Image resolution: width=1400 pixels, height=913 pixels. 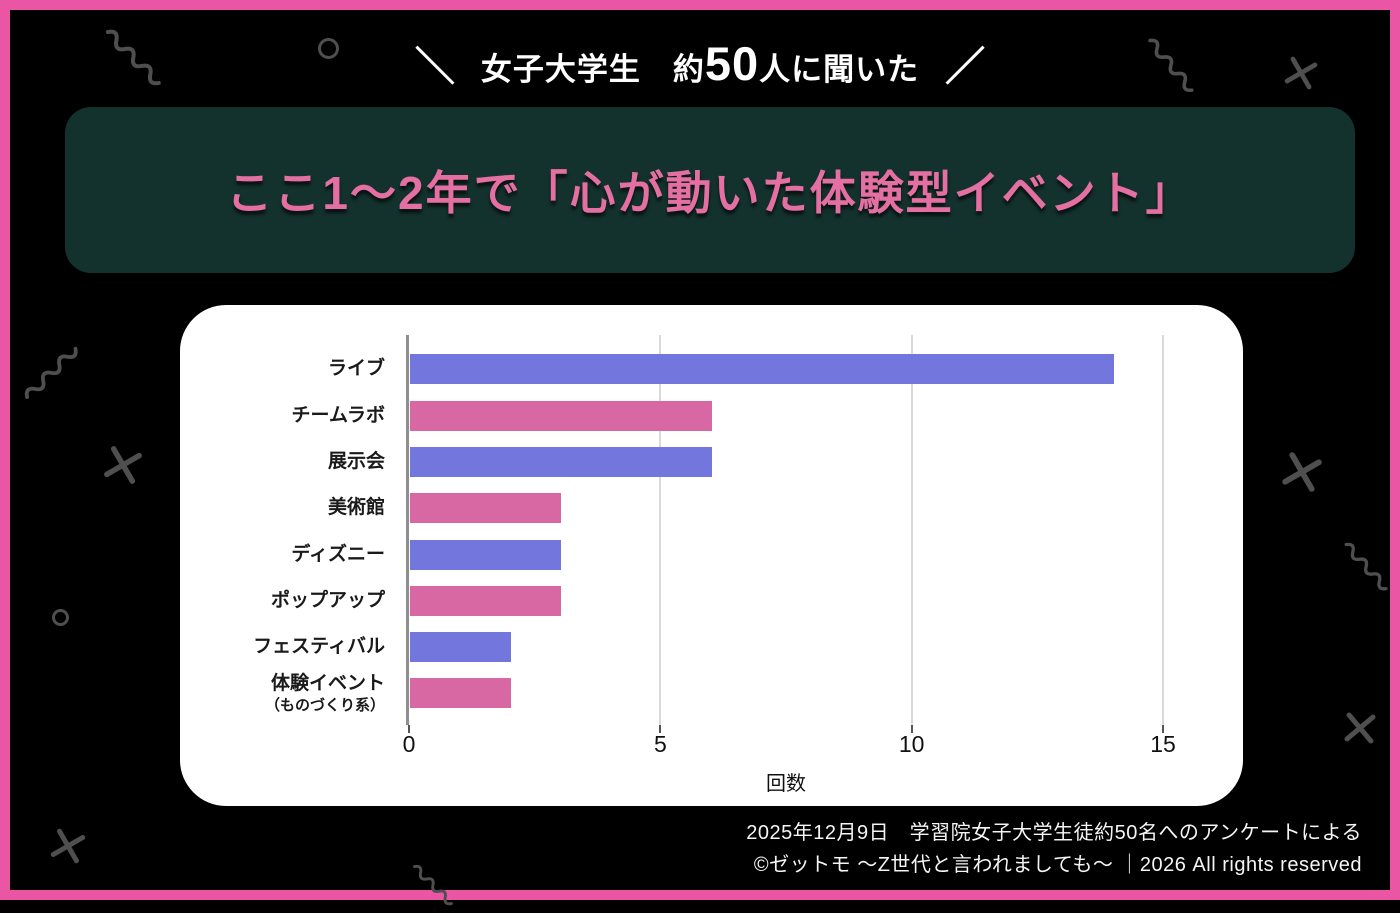 What do you see at coordinates (338, 554) in the screenshot?
I see `category-label-text: ディズニー` at bounding box center [338, 554].